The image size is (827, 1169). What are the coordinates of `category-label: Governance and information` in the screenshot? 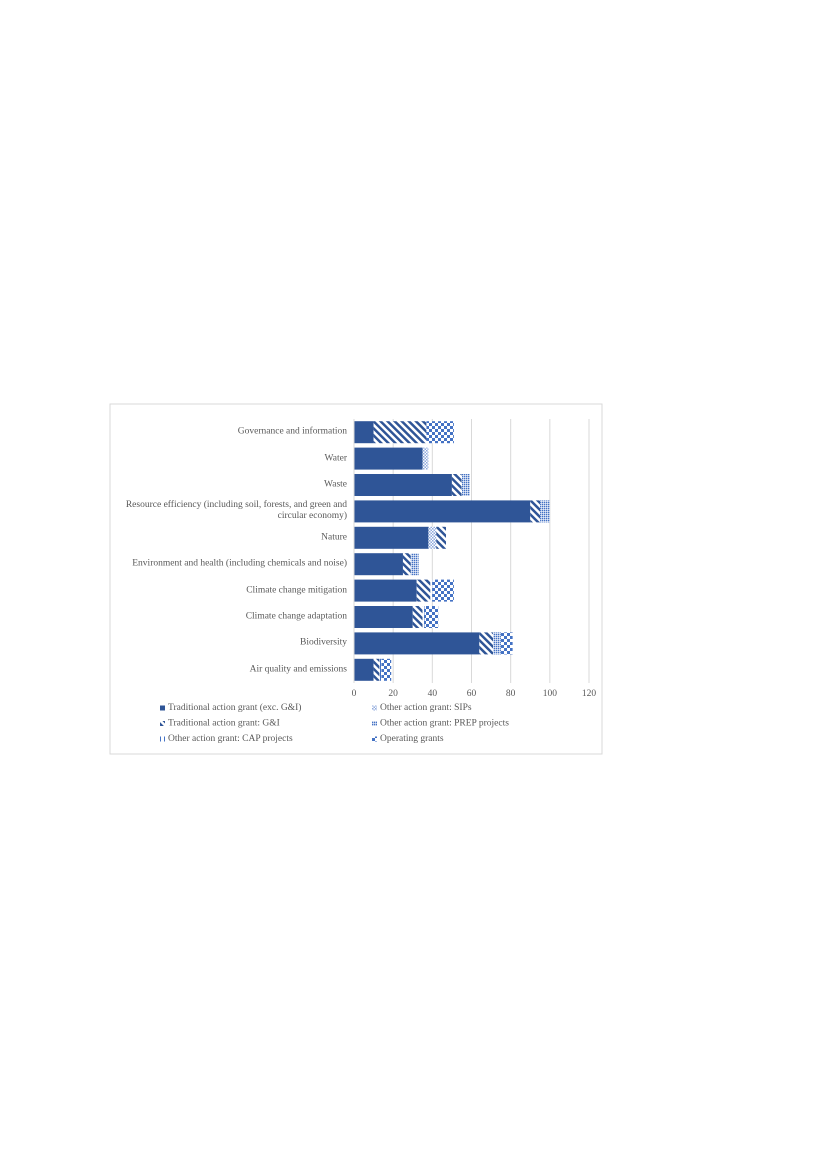 It's located at (292, 431).